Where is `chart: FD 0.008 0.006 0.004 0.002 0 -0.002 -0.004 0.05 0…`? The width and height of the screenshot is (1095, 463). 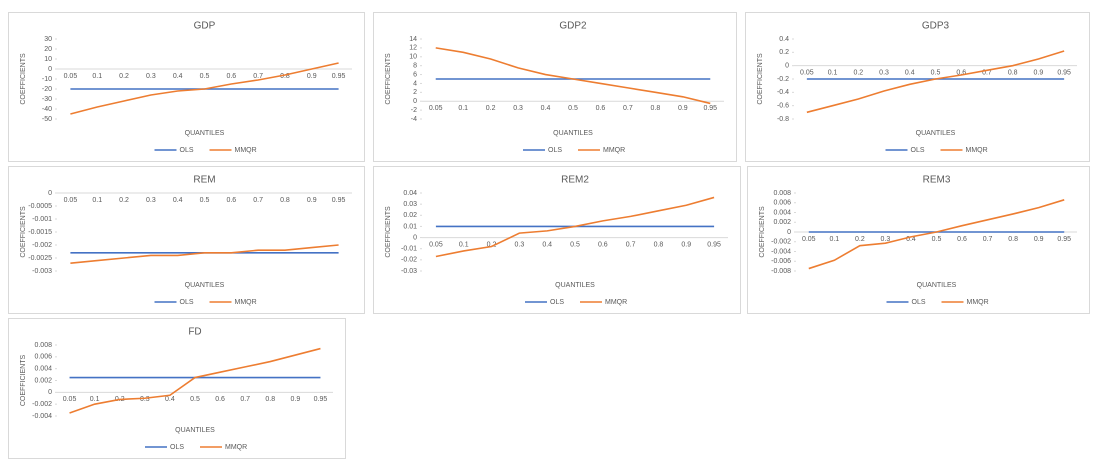
chart: FD 0.008 0.006 0.004 0.002 0 -0.002 -0.004 0.05 0… is located at coordinates (176, 389).